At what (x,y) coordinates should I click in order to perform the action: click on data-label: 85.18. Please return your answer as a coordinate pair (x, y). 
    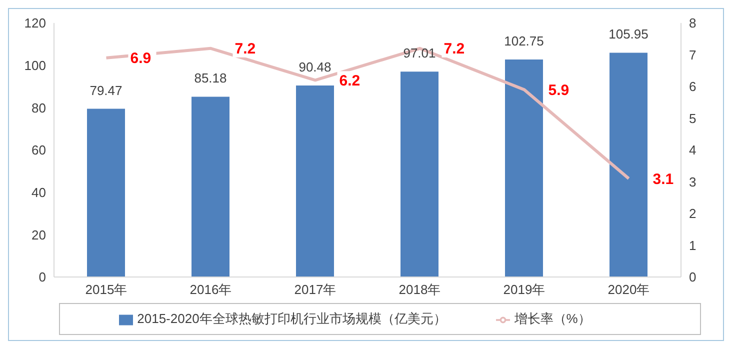
    Looking at the image, I should click on (210, 78).